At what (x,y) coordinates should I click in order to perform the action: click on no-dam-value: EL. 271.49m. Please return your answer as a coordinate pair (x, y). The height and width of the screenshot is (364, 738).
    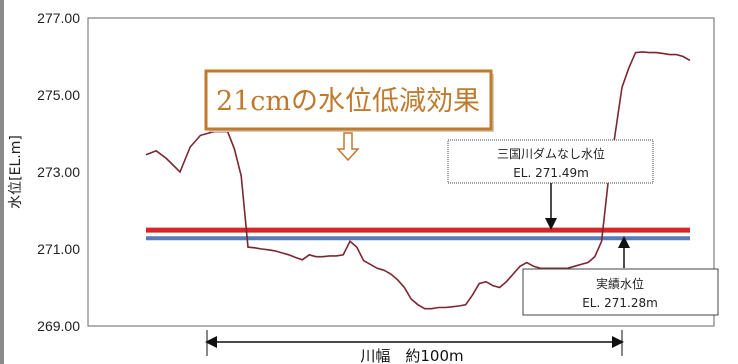
    Looking at the image, I should click on (551, 173).